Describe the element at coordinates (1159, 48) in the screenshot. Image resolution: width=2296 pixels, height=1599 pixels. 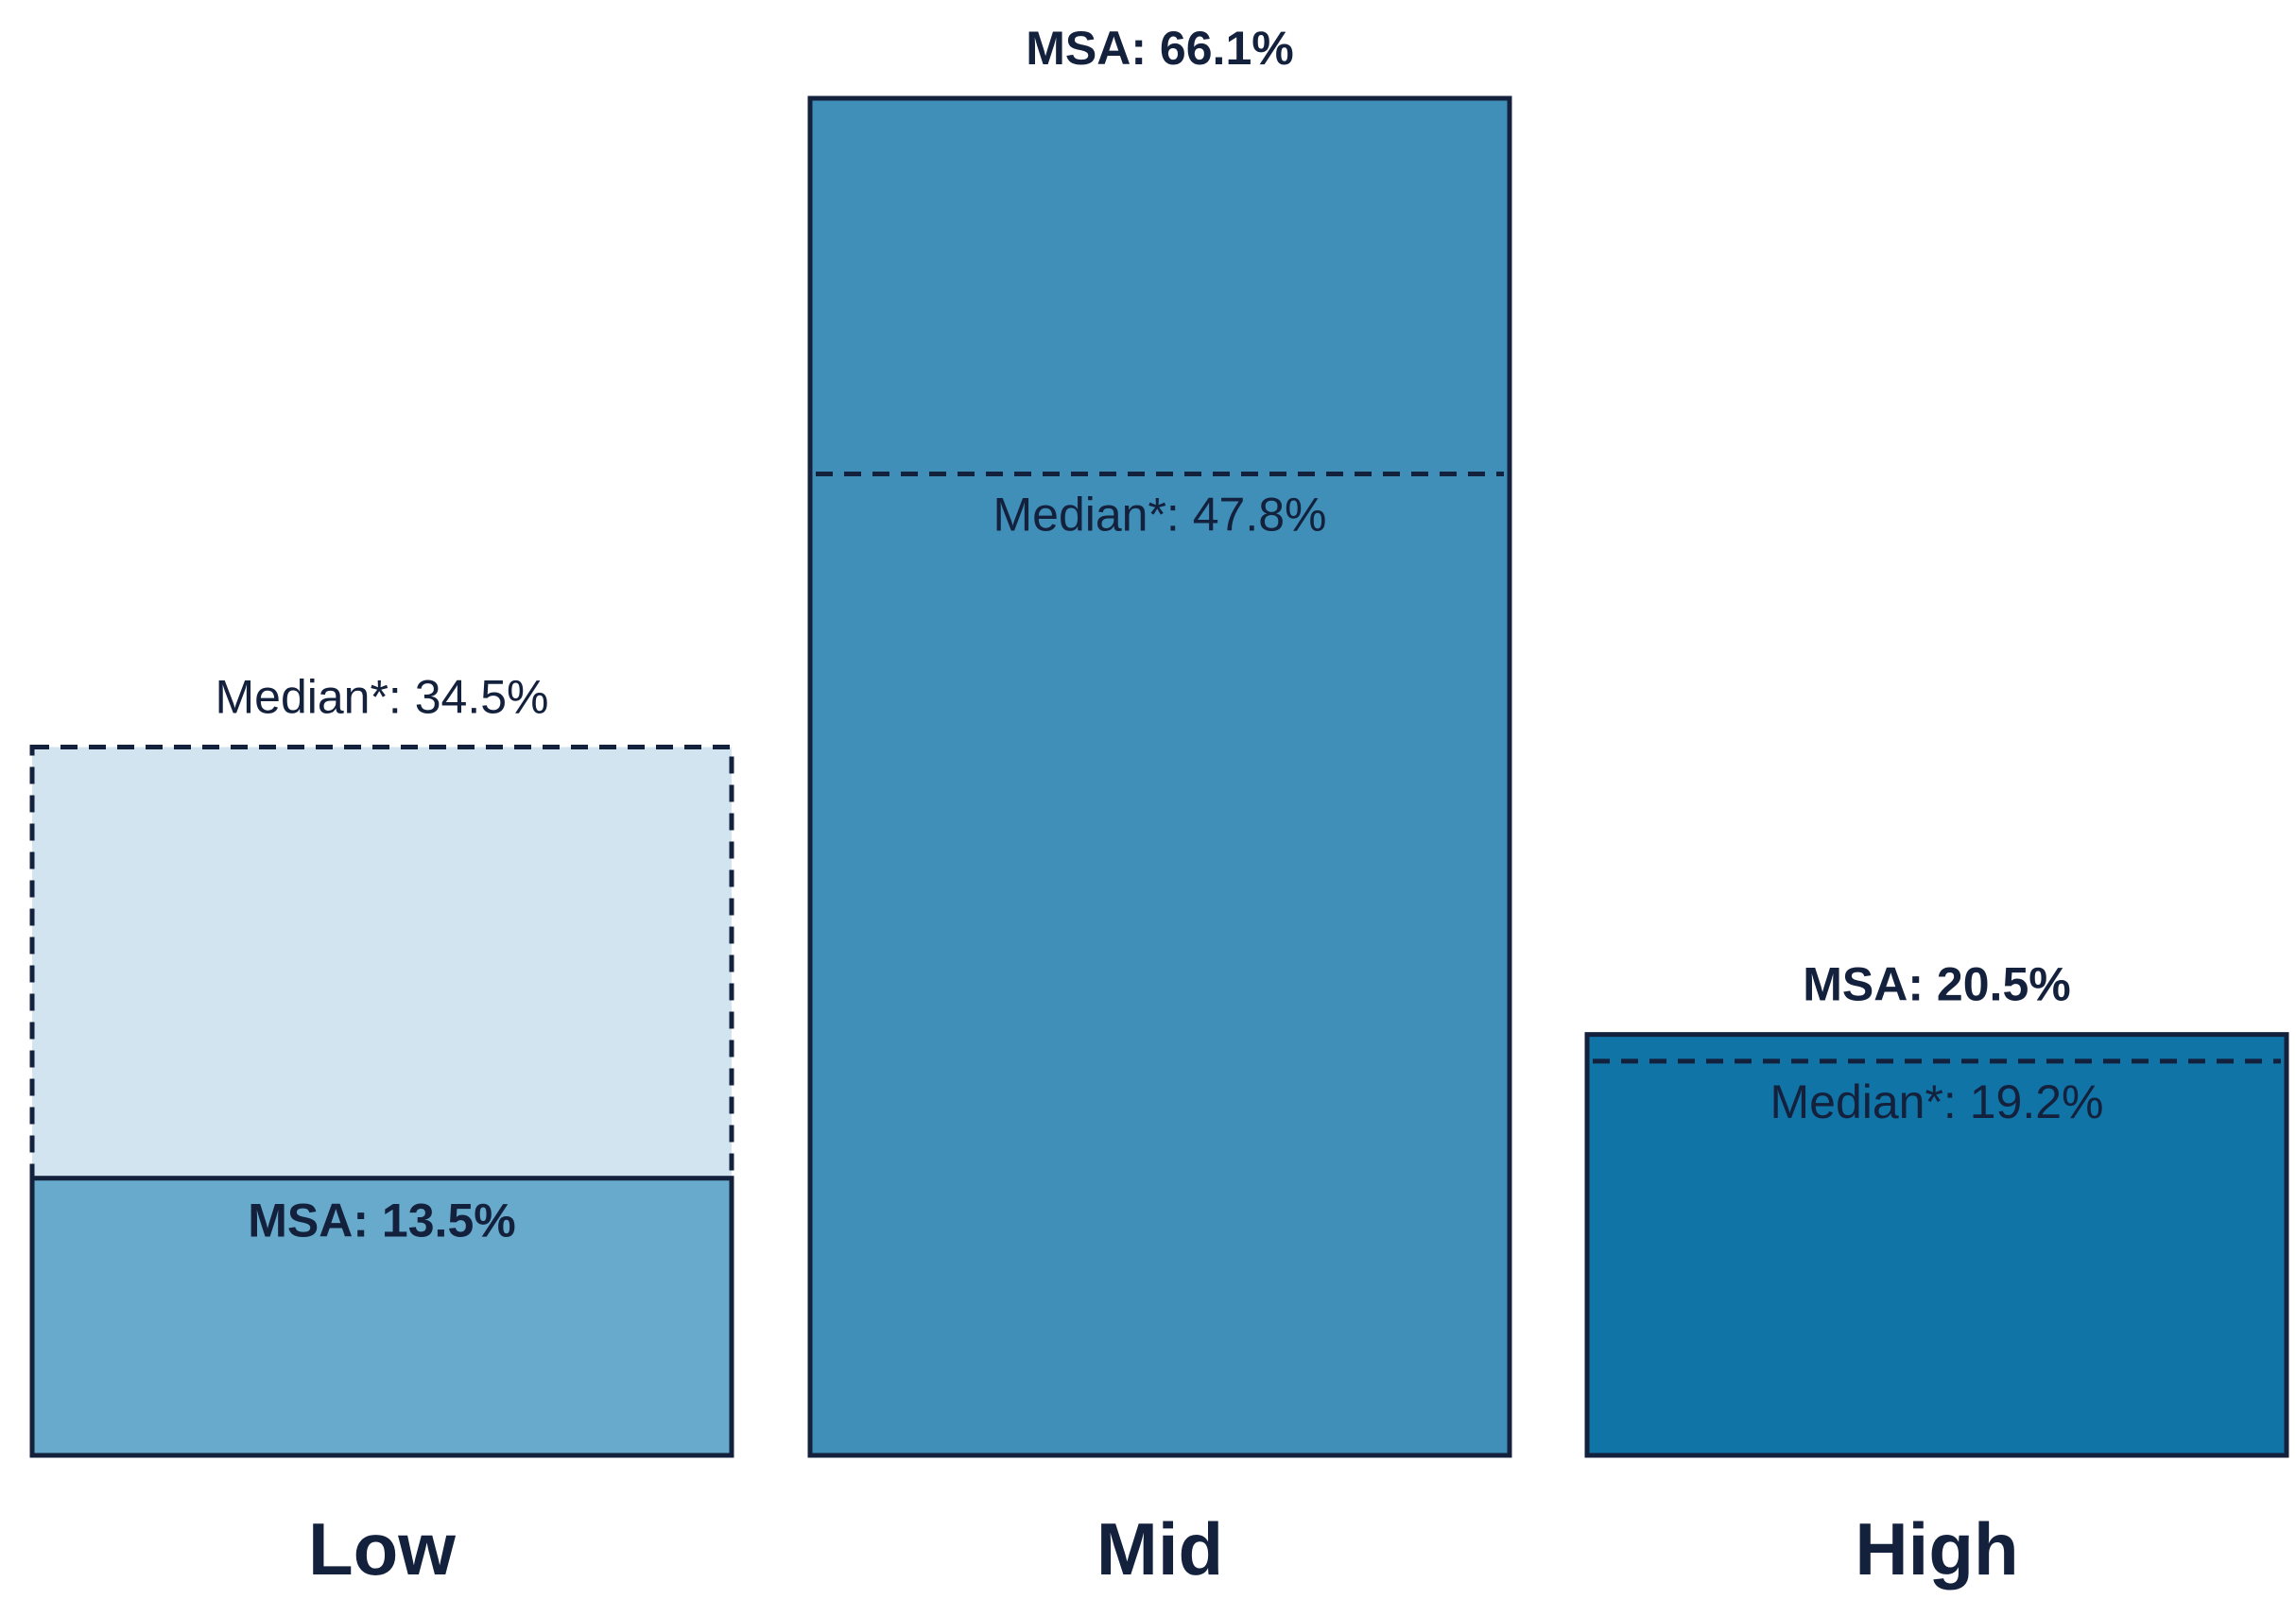
I see `msa-label-mid: MSA: 66.1%` at that location.